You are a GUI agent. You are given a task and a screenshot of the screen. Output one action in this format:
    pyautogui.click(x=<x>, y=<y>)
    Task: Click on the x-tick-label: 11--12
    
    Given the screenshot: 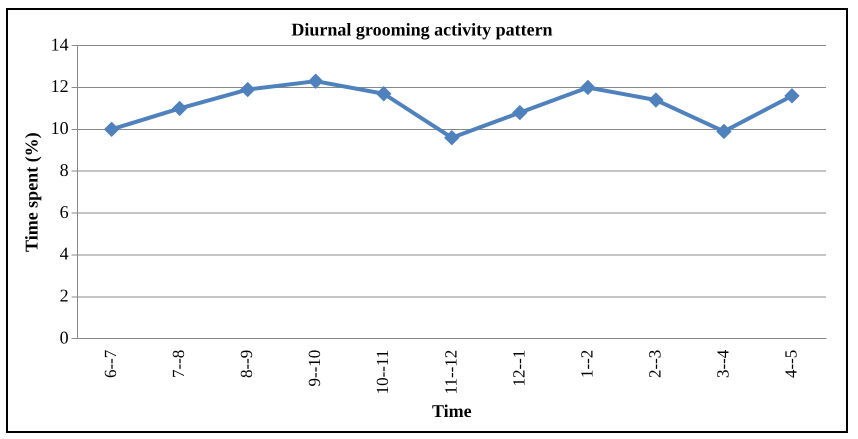 What is the action you would take?
    pyautogui.click(x=450, y=372)
    